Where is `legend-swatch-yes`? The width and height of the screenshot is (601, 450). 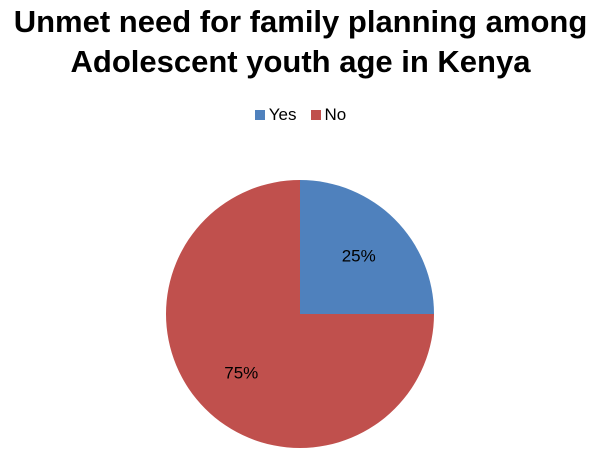
legend-swatch-yes is located at coordinates (259, 115).